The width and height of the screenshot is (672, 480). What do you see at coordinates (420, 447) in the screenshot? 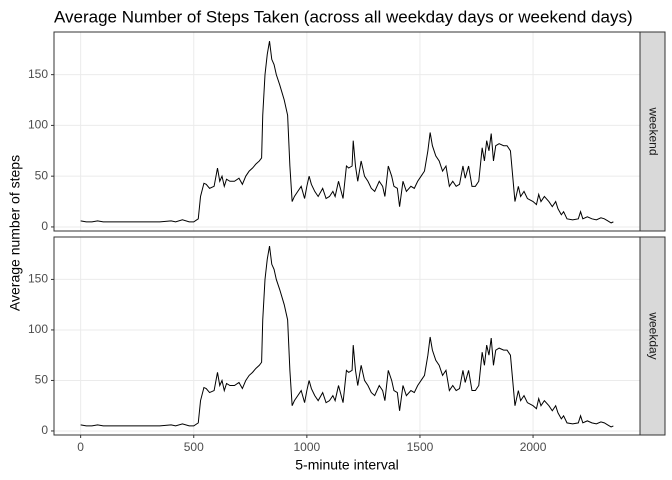
I see `x-tick-label: 1500` at bounding box center [420, 447].